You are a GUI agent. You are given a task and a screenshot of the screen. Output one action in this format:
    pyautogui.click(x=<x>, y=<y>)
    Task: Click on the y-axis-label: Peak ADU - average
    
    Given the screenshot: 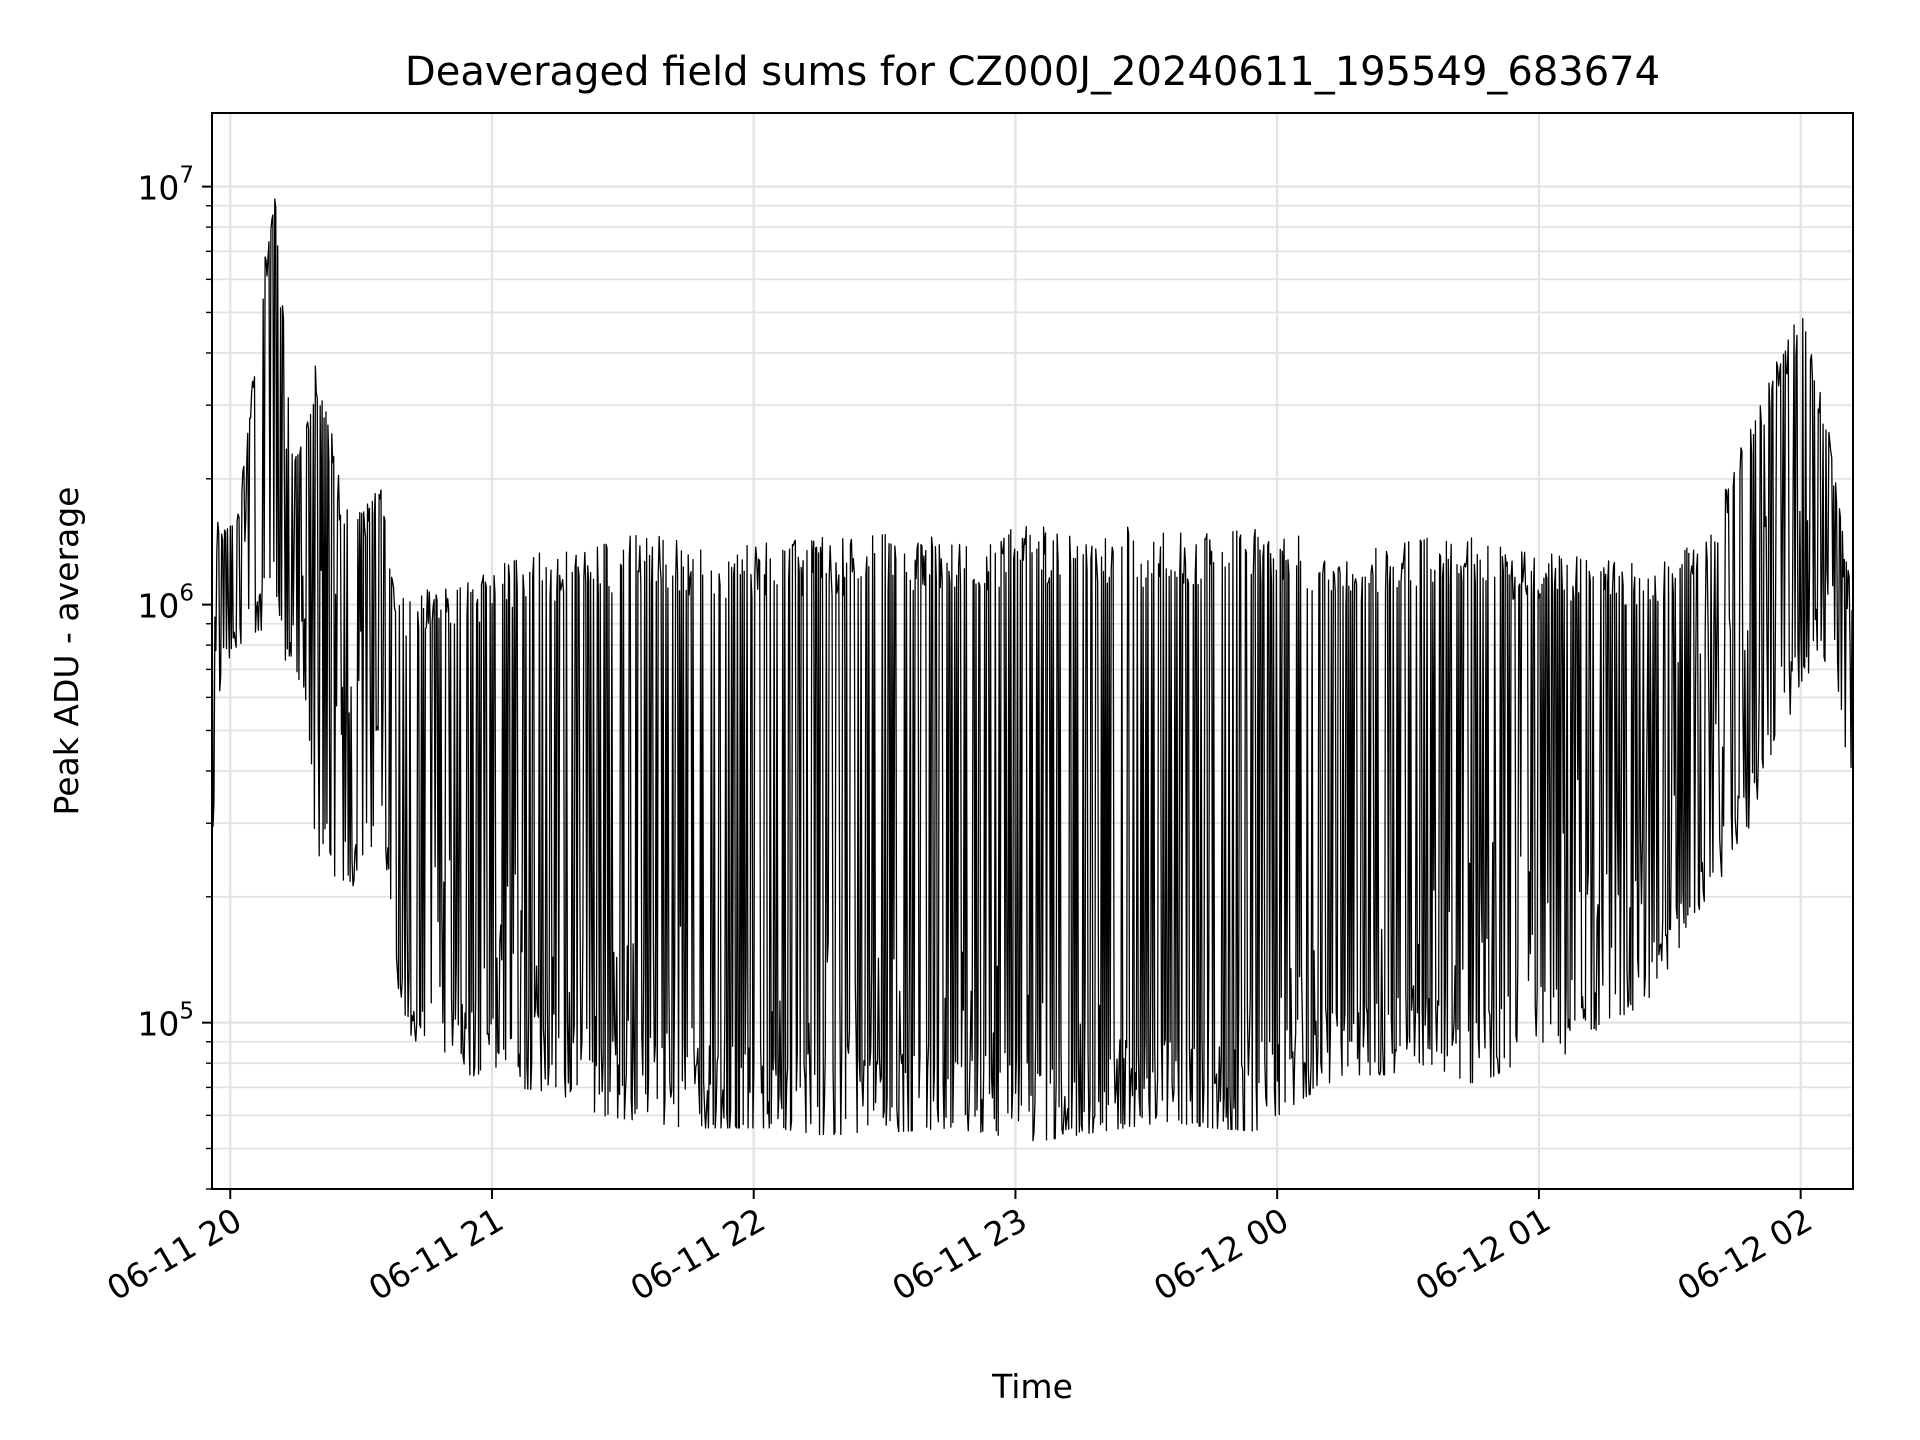 What is the action you would take?
    pyautogui.click(x=66, y=651)
    